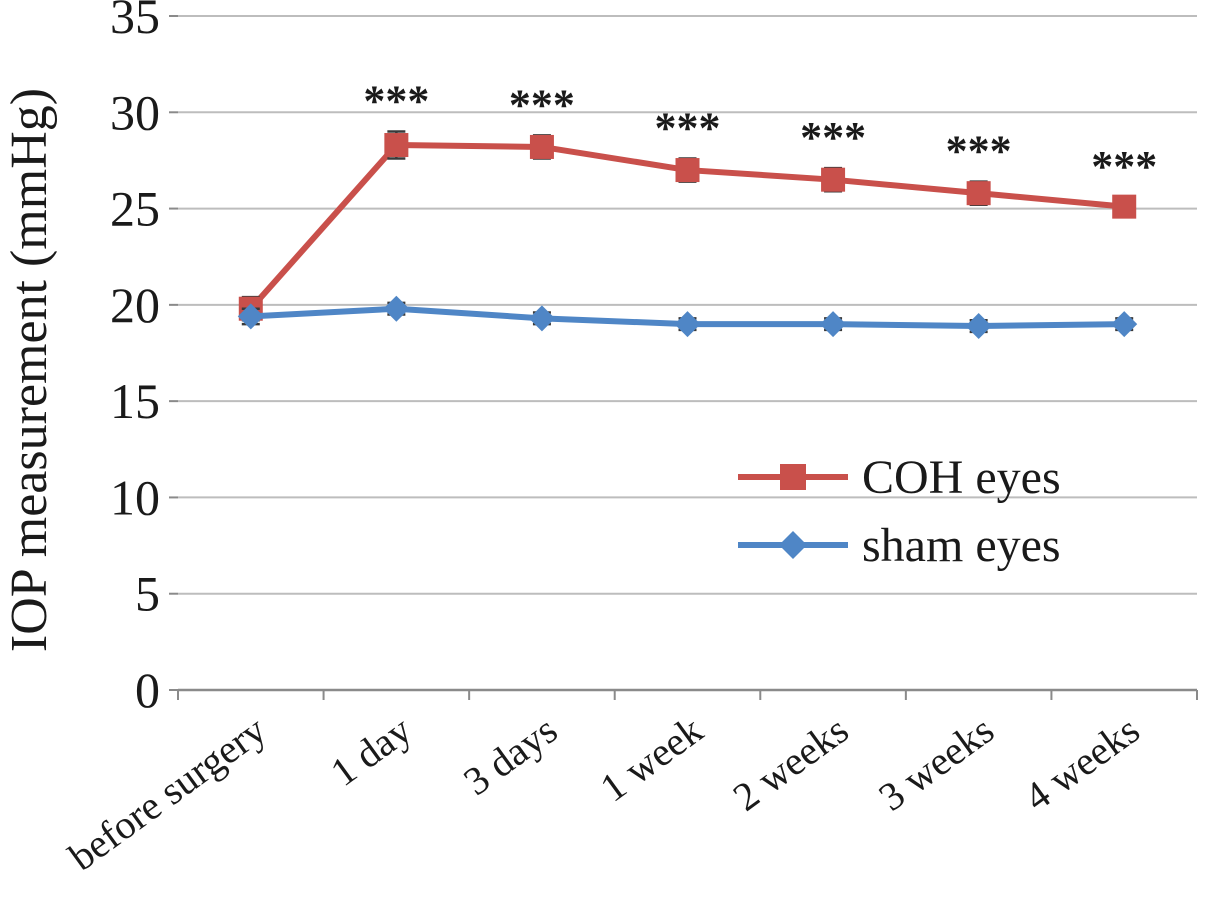  Describe the element at coordinates (167, 793) in the screenshot. I see `x-axis-tick-label: before surgery` at that location.